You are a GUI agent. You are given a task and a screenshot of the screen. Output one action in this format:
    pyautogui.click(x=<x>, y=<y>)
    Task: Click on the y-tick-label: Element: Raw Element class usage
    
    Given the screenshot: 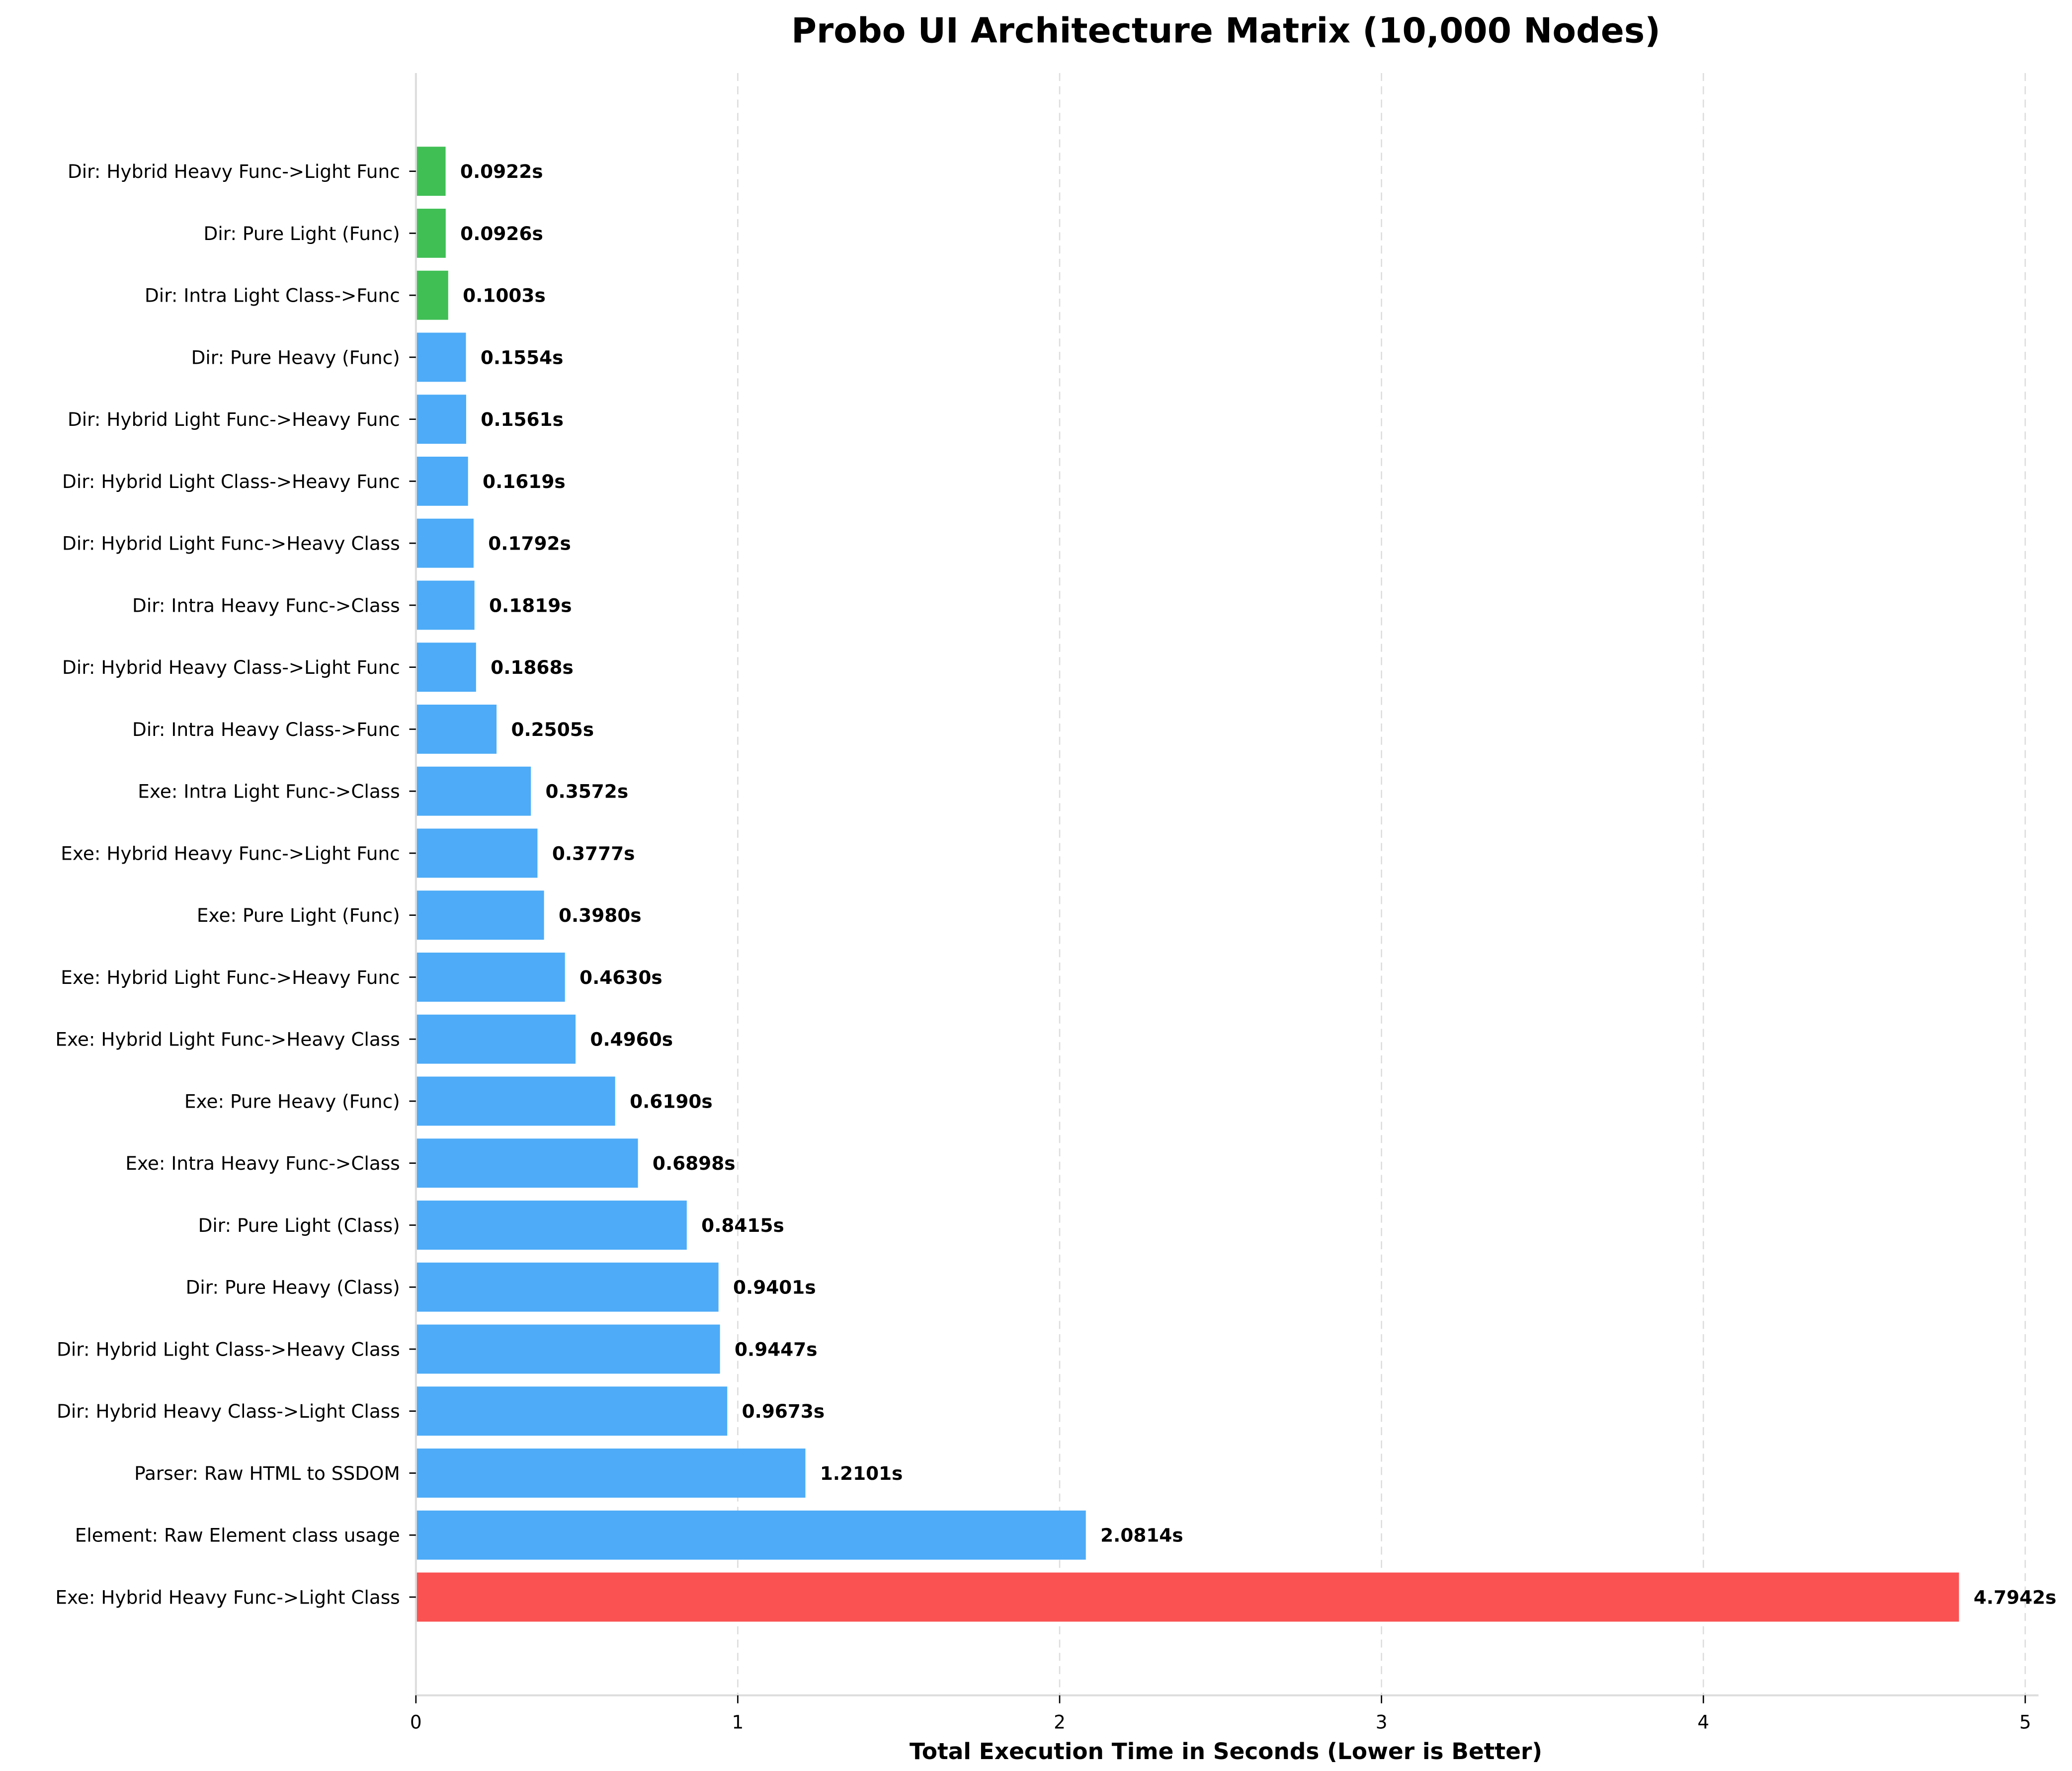 What is the action you would take?
    pyautogui.click(x=237, y=1535)
    